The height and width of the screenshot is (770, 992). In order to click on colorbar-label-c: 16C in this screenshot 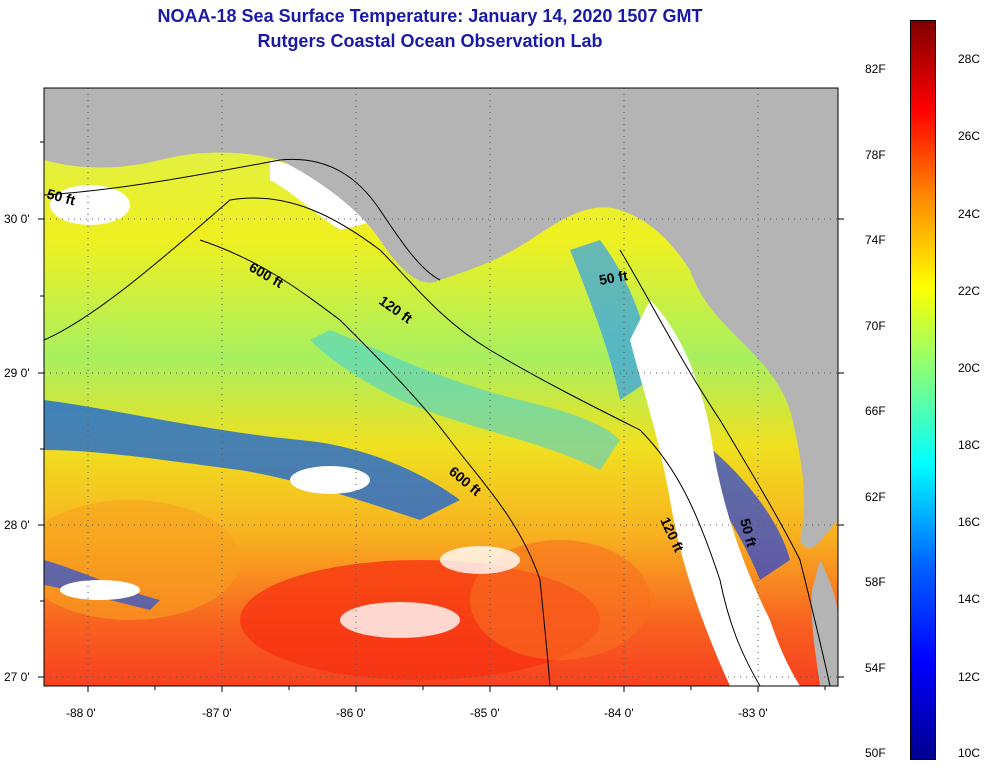, I will do `click(969, 522)`.